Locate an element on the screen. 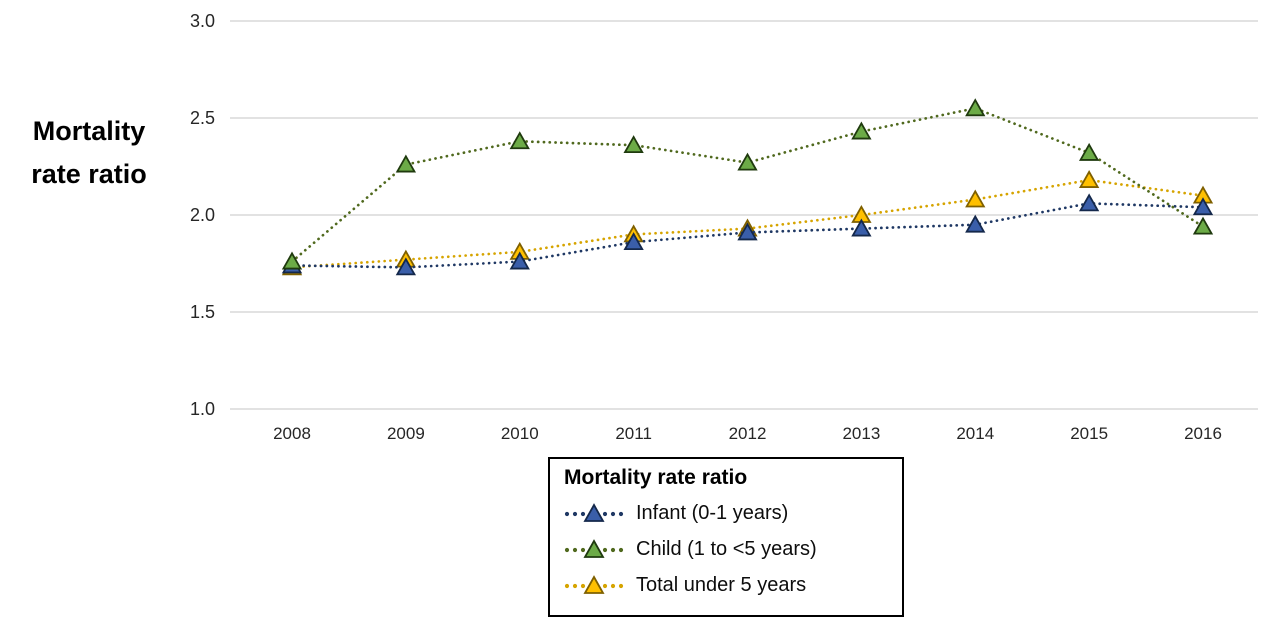 The height and width of the screenshot is (622, 1280). legend-item-child-1-to-5-years: Child (1 to <5 years) is located at coordinates (726, 549).